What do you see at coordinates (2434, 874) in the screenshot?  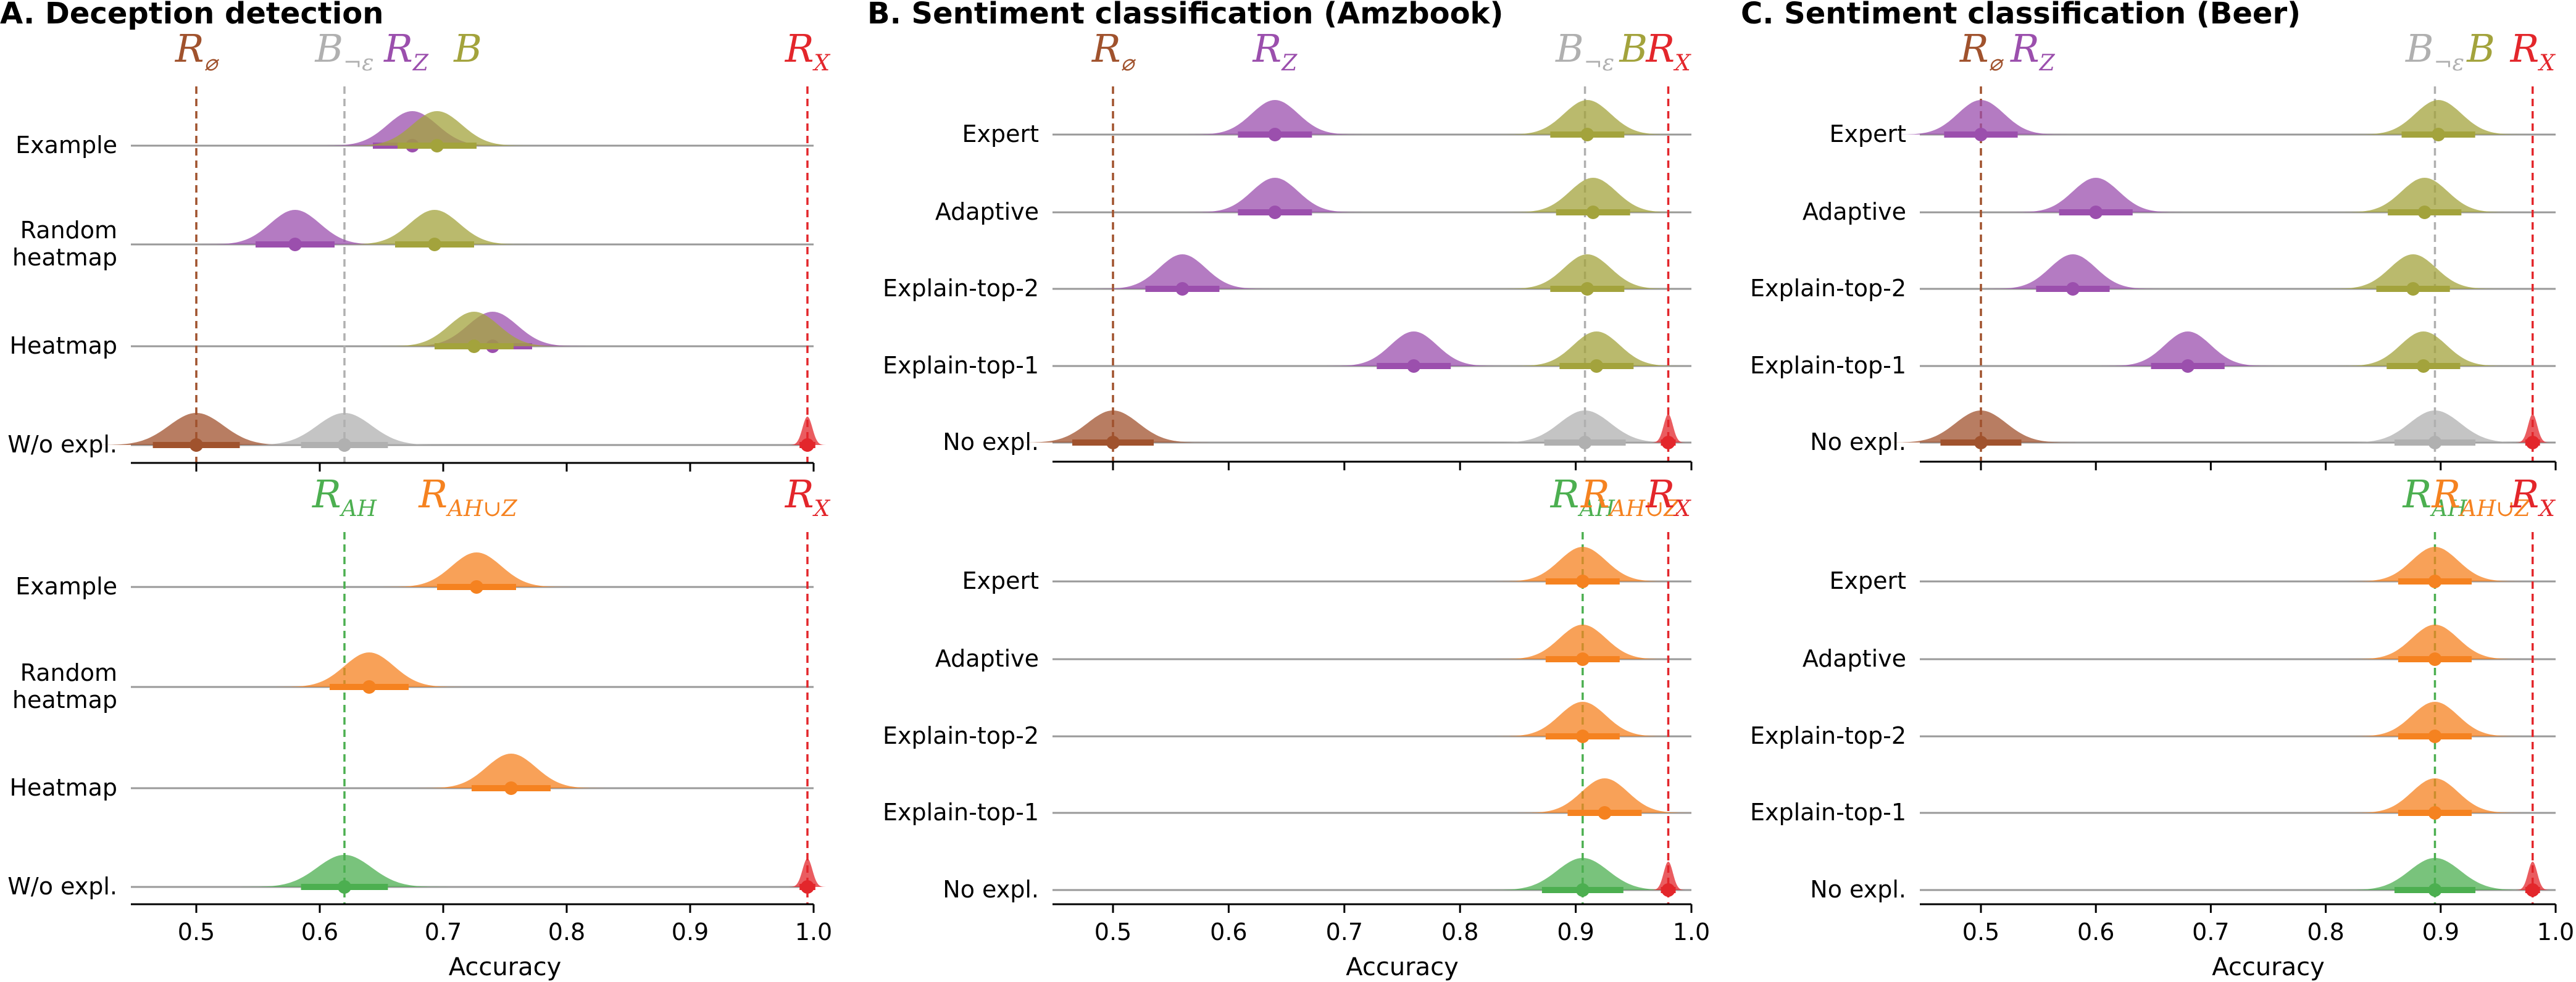 I see `bottom-r_ah-row4-density` at bounding box center [2434, 874].